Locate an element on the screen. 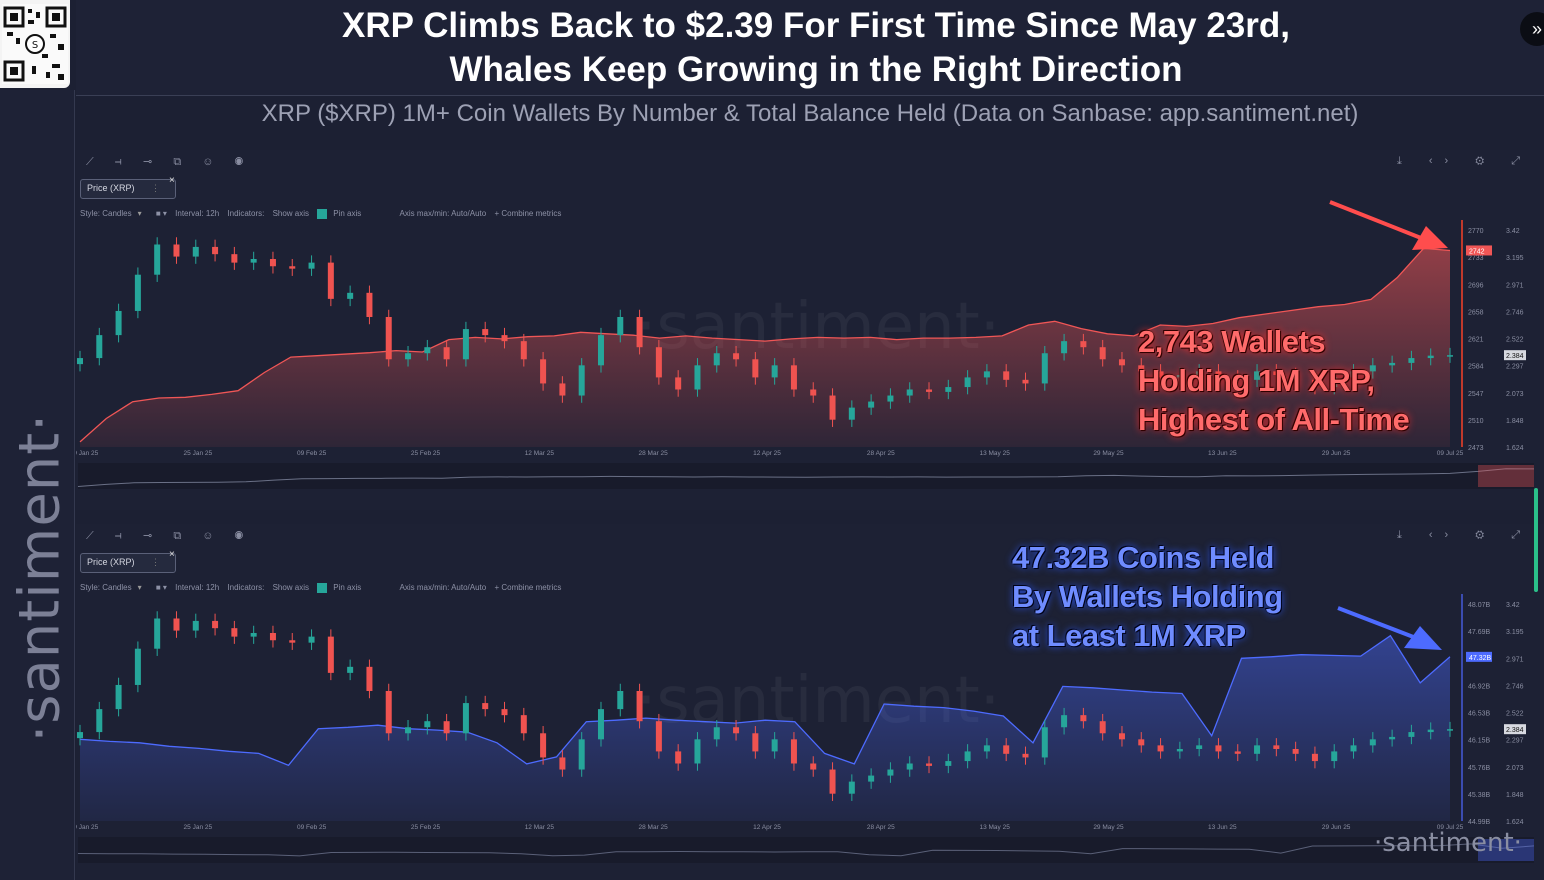 This screenshot has width=1544, height=880. qr-code: S is located at coordinates (35, 44).